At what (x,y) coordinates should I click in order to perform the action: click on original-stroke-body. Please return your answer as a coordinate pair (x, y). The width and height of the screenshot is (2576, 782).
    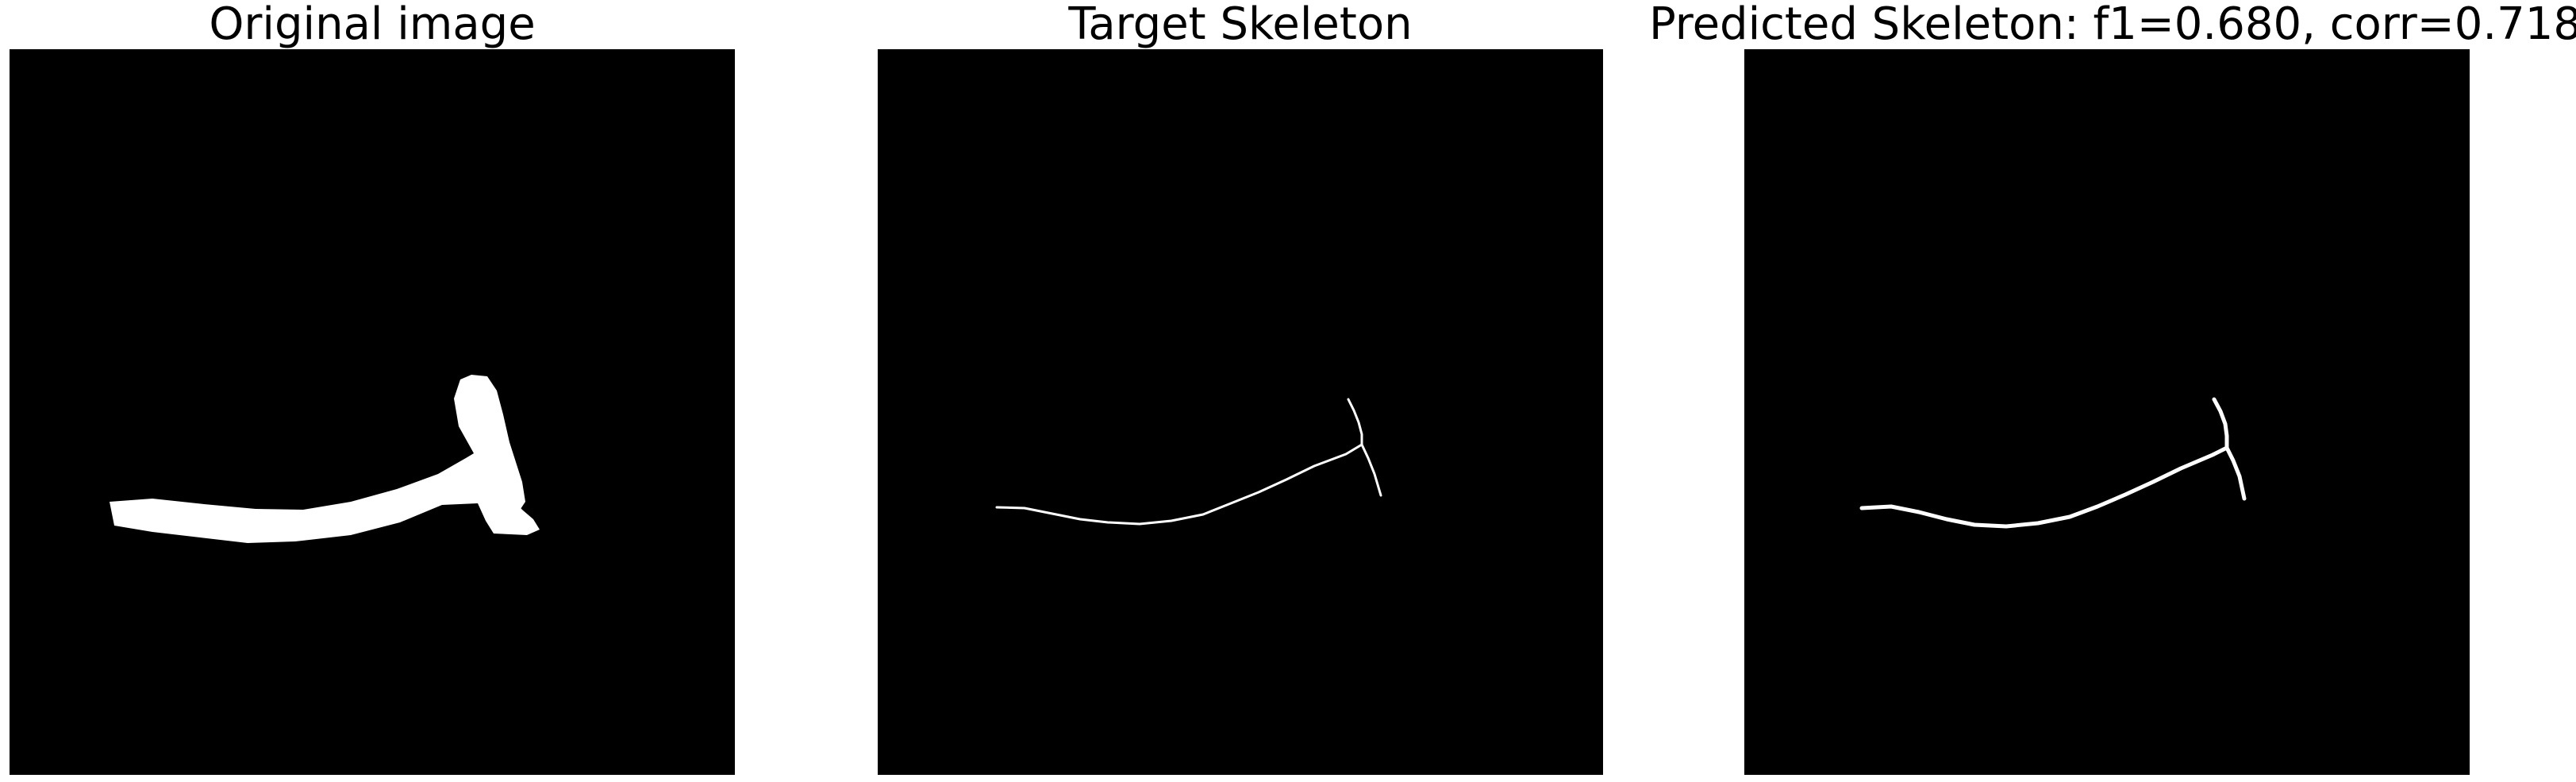
    Looking at the image, I should click on (325, 494).